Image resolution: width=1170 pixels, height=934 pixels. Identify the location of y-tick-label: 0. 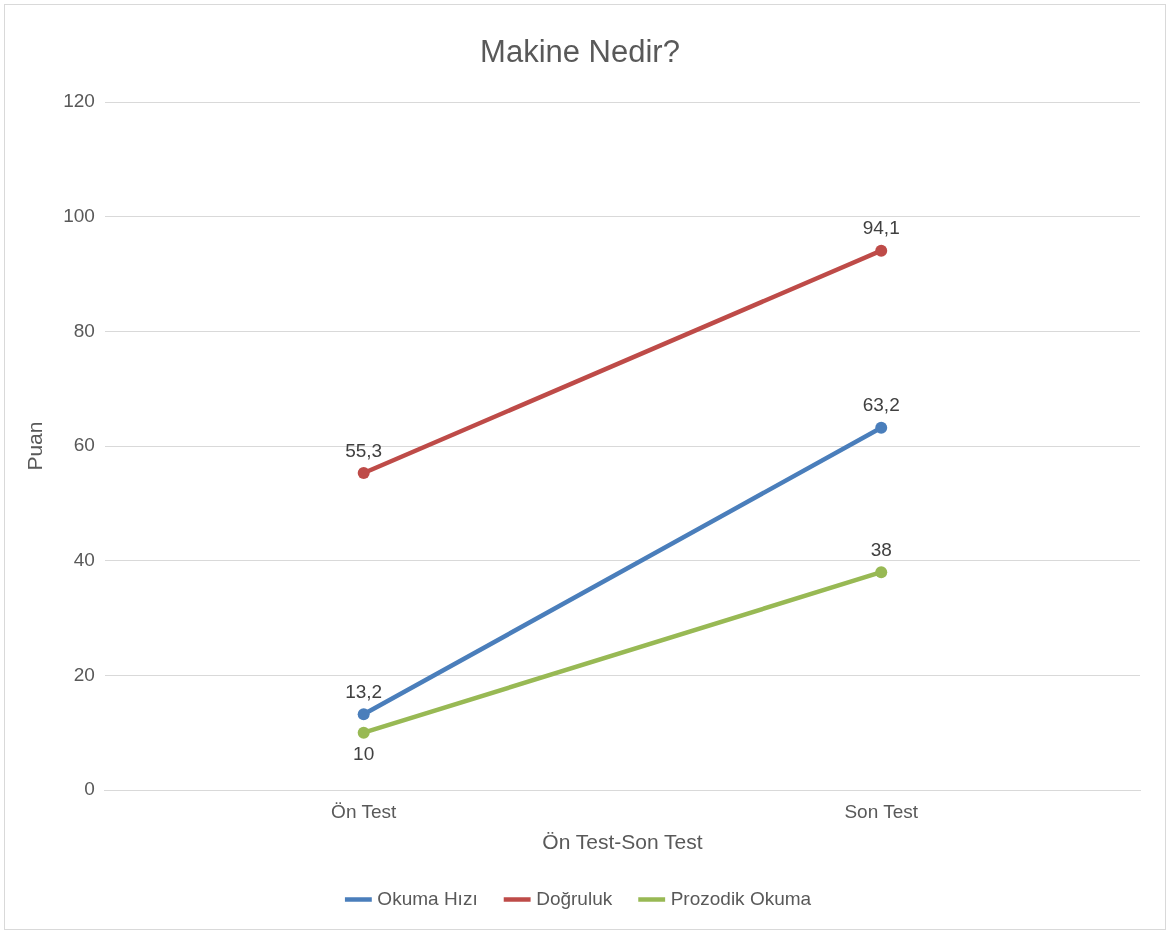
(89, 789).